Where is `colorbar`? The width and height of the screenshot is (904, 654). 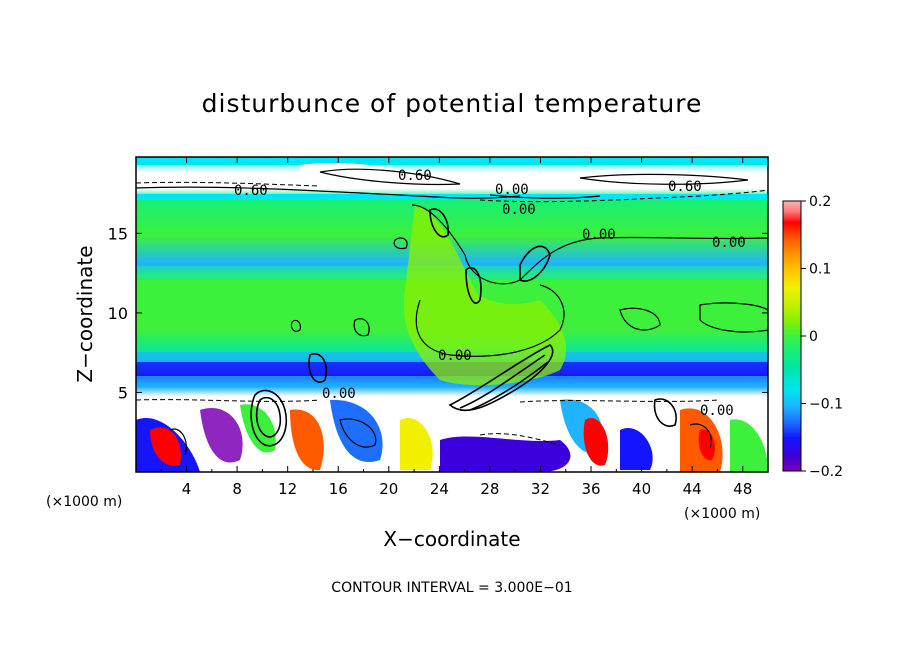
colorbar is located at coordinates (792, 336).